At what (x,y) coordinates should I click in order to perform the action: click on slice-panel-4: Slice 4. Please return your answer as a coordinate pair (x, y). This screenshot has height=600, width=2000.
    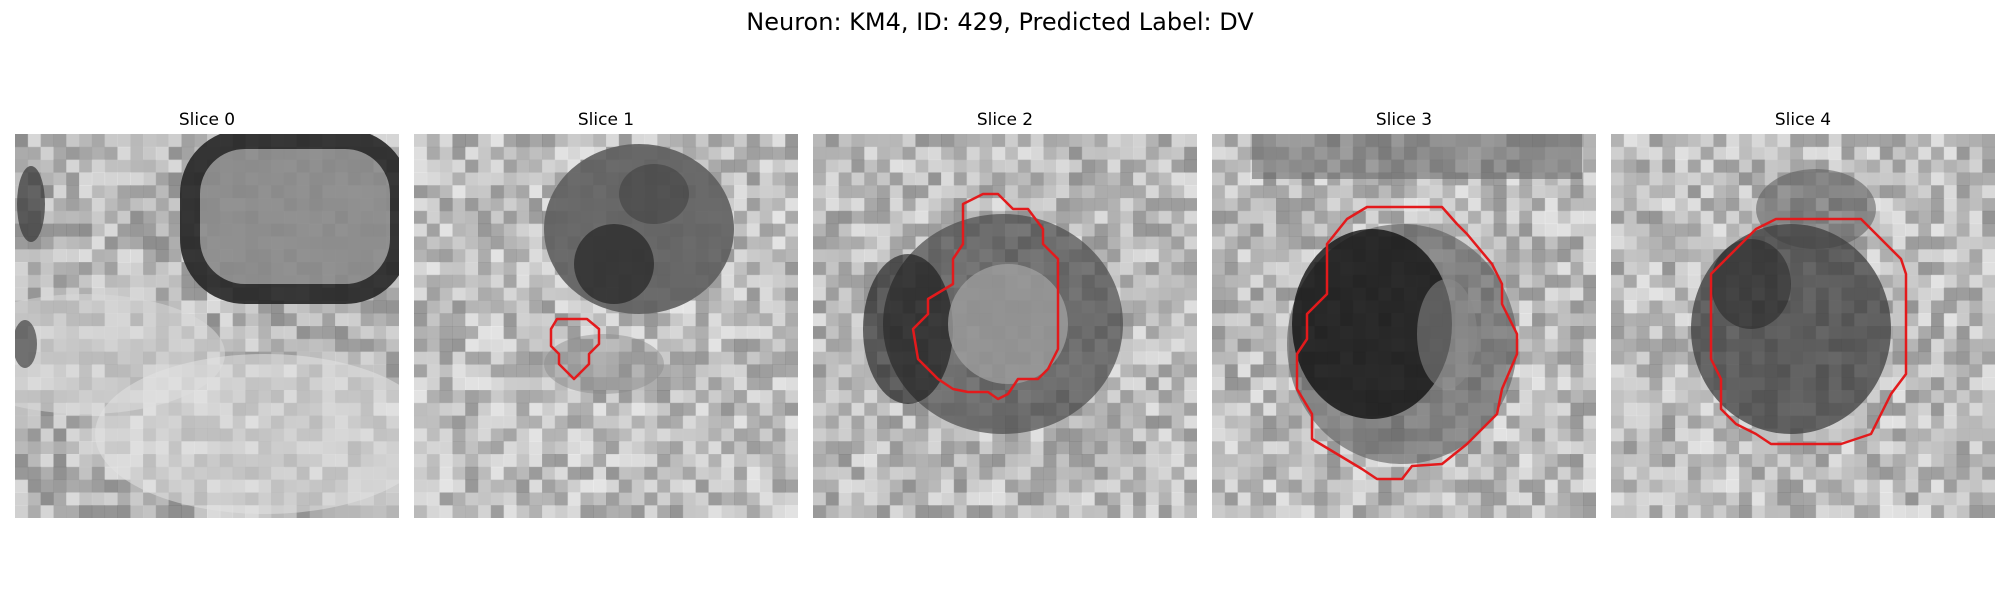
    Looking at the image, I should click on (1803, 313).